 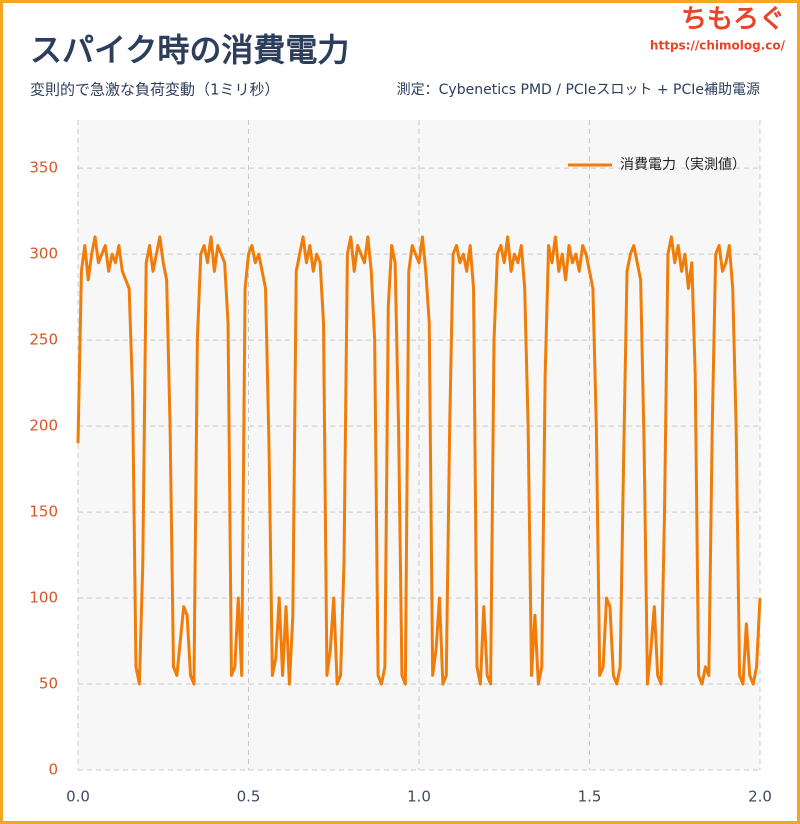 What do you see at coordinates (43, 254) in the screenshot?
I see `y-tick-label: 300` at bounding box center [43, 254].